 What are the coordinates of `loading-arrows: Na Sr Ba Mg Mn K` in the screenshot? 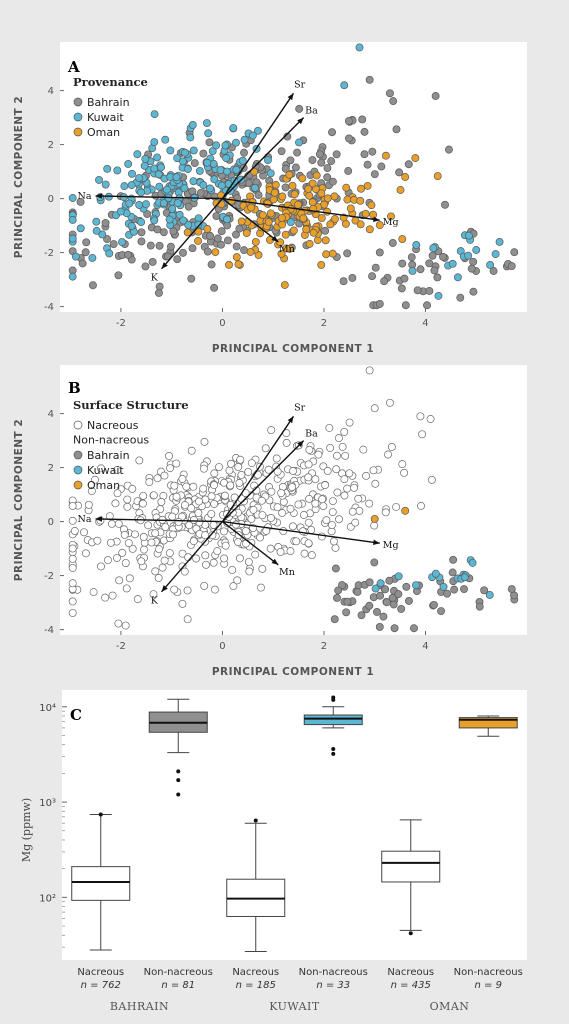 It's located at (238, 505).